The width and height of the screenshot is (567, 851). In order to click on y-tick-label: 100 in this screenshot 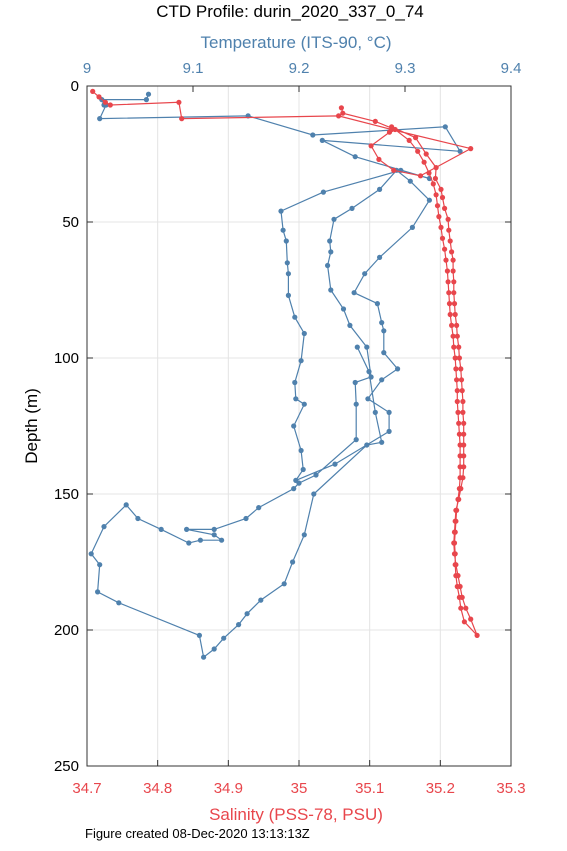, I will do `click(66, 358)`.